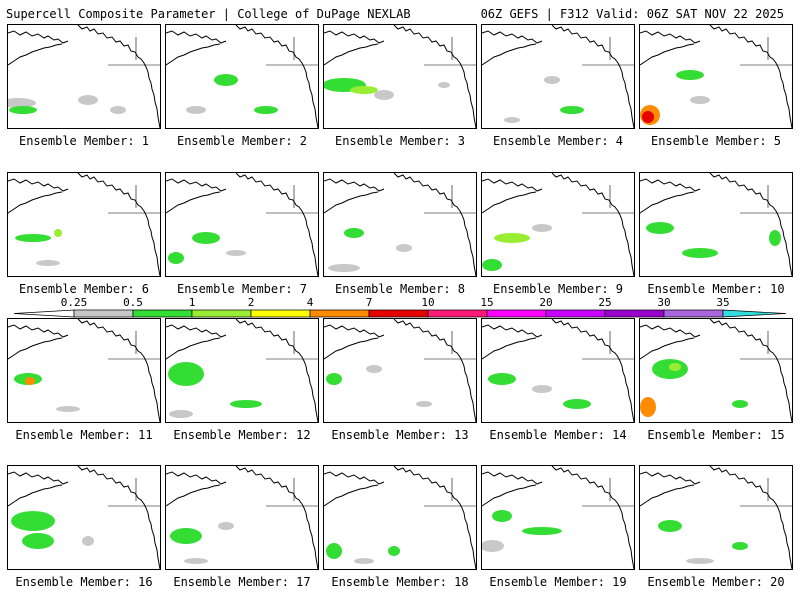  What do you see at coordinates (84, 582) in the screenshot?
I see `ensemble-member-label: Ensemble Member: 16` at bounding box center [84, 582].